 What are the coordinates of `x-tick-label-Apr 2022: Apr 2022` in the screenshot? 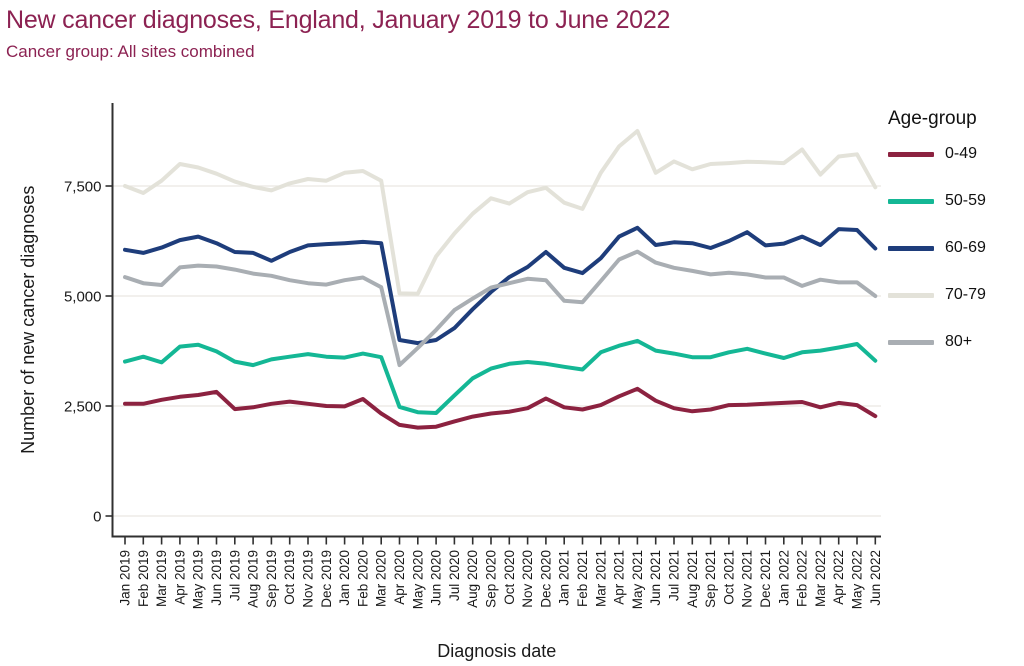 It's located at (838, 577).